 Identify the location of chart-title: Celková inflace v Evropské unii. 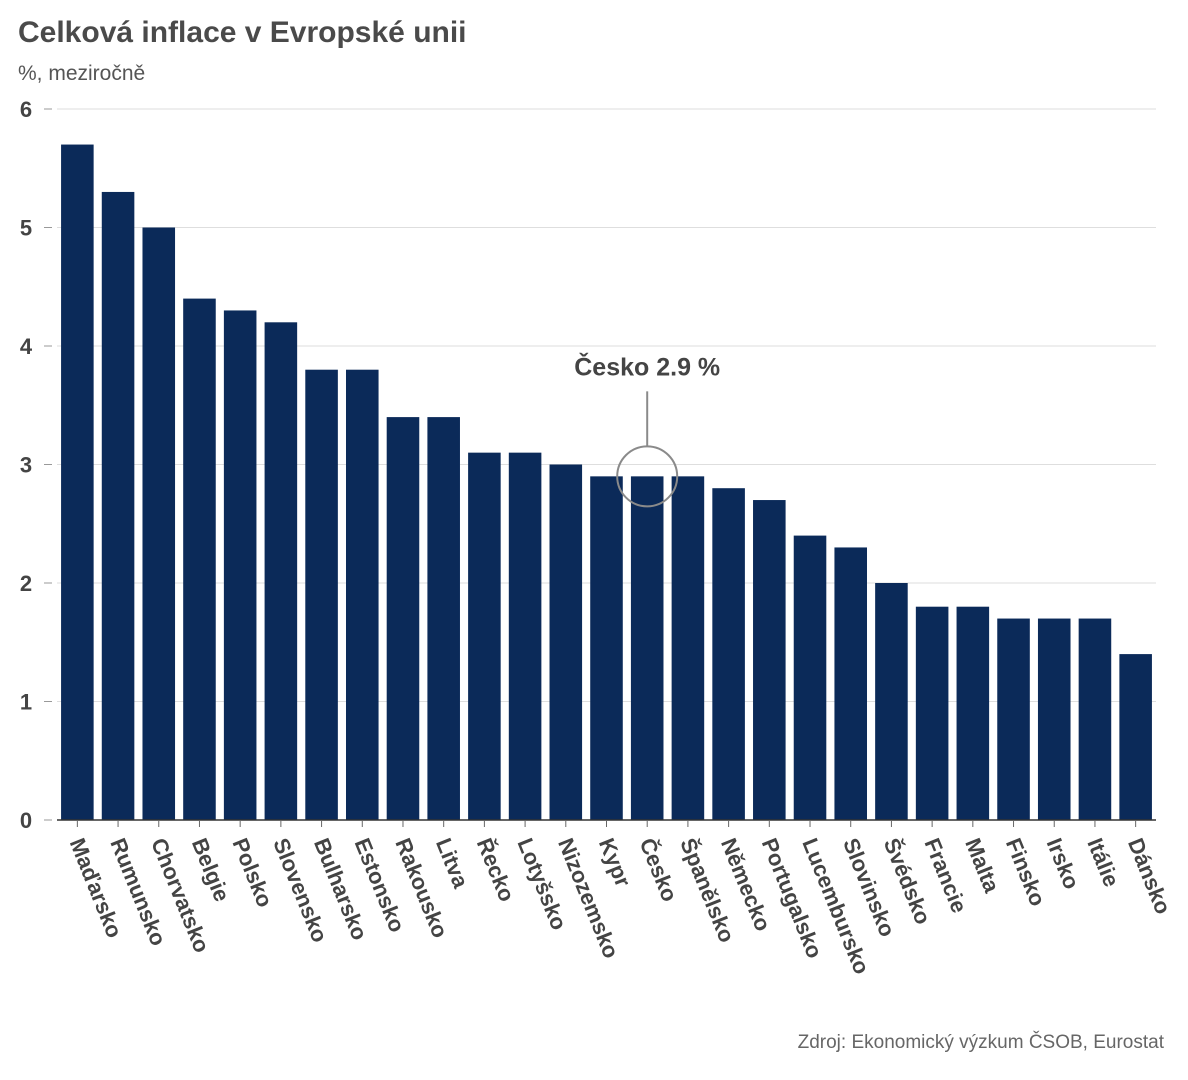
(242, 32).